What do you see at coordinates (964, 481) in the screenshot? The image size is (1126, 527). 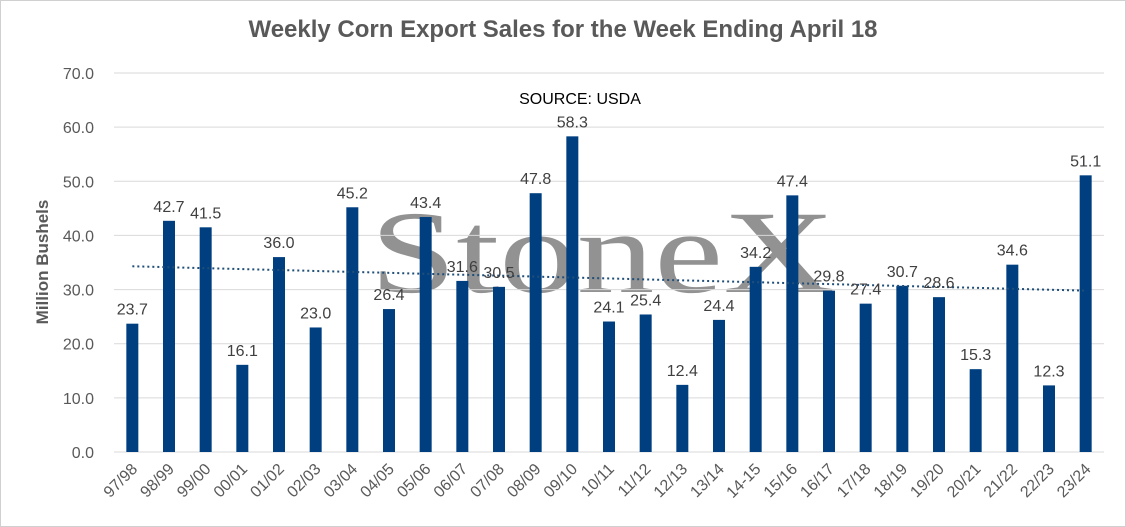 I see `x-tick-label: 20/21` at bounding box center [964, 481].